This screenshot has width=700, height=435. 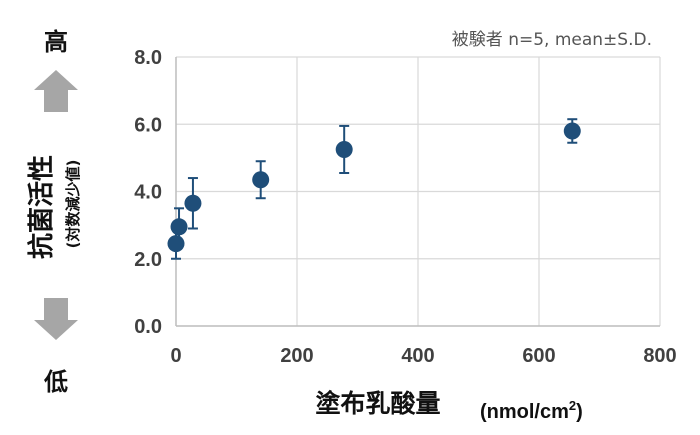 I want to click on x-tick-label: 600, so click(x=538, y=356).